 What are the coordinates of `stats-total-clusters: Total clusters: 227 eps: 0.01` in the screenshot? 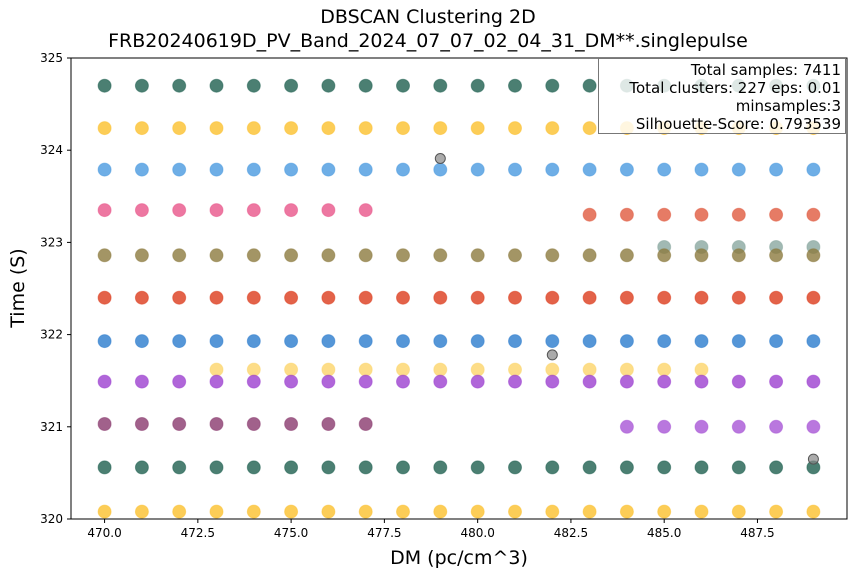 It's located at (735, 88).